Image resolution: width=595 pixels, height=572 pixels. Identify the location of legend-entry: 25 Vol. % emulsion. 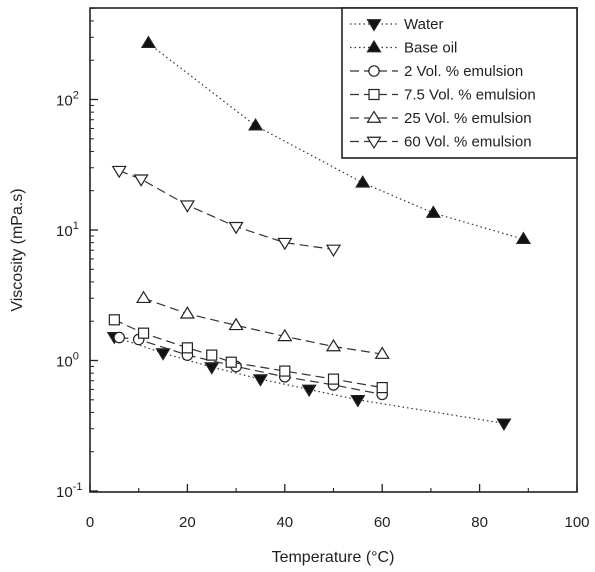
(441, 118).